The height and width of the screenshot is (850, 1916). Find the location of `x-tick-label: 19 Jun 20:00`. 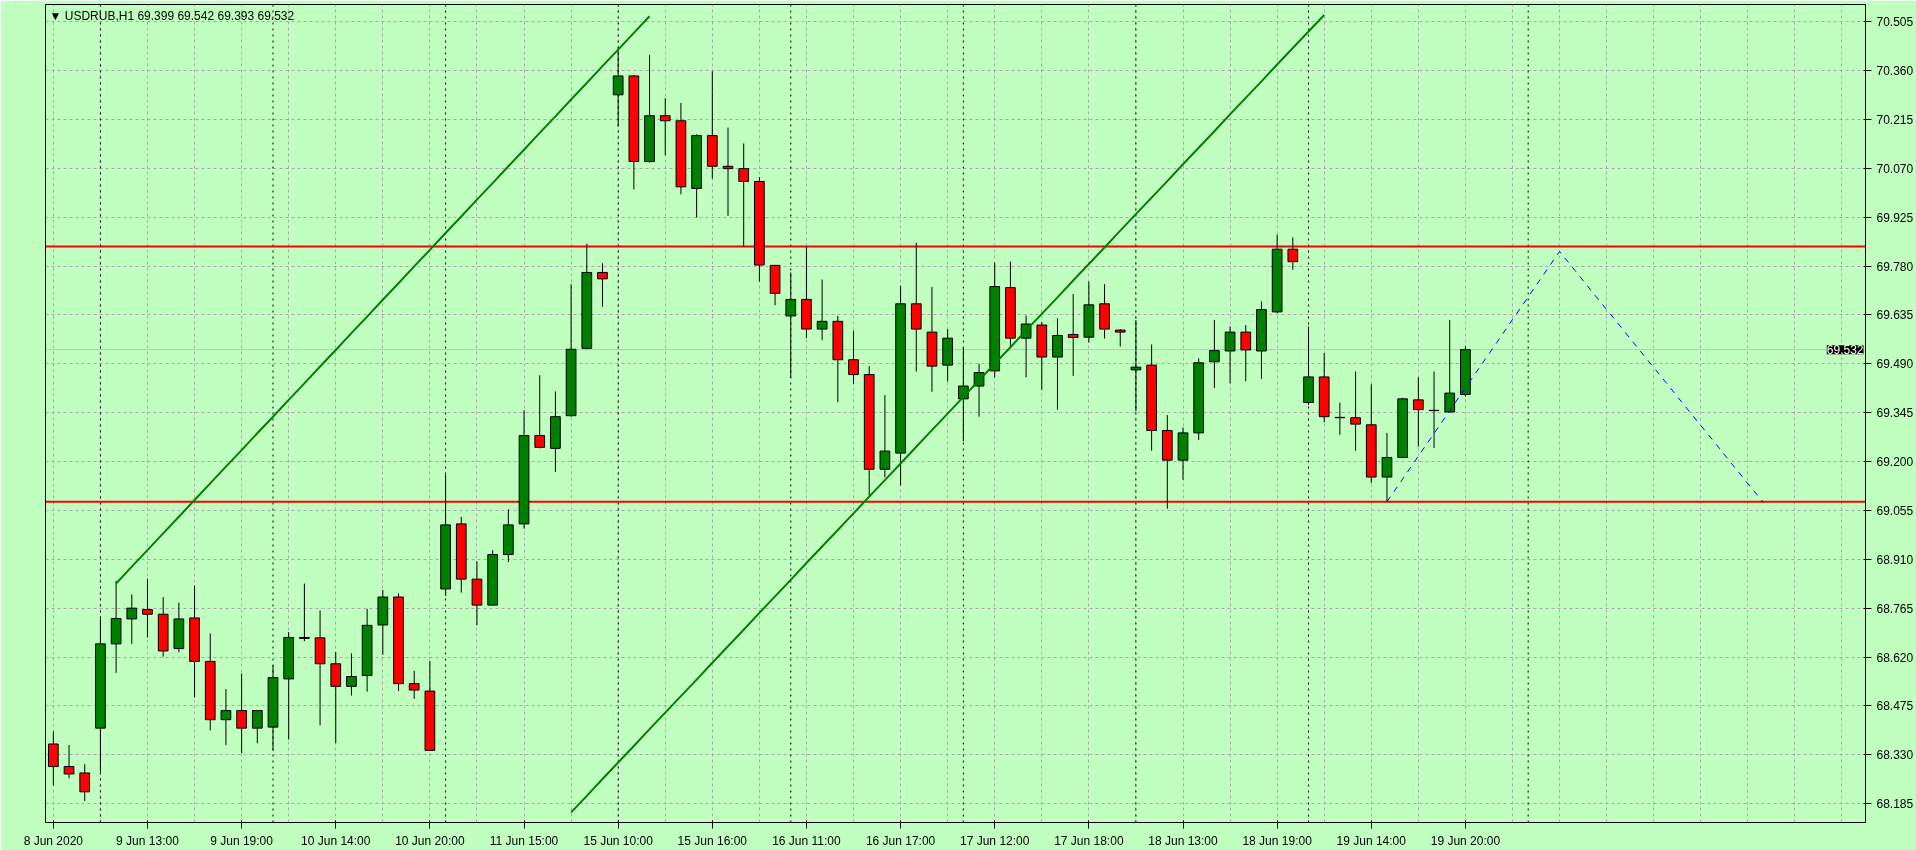

x-tick-label: 19 Jun 20:00 is located at coordinates (1465, 840).